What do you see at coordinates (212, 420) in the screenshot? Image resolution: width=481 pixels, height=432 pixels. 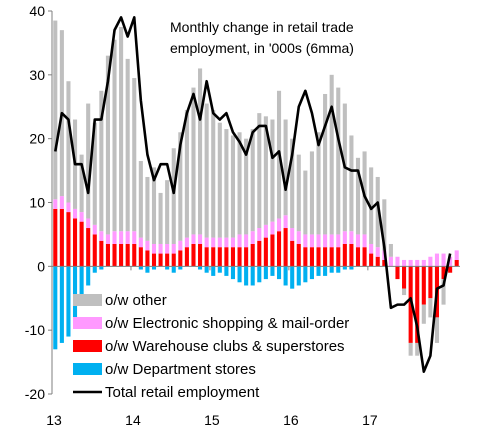 I see `x-tick-label: 15` at bounding box center [212, 420].